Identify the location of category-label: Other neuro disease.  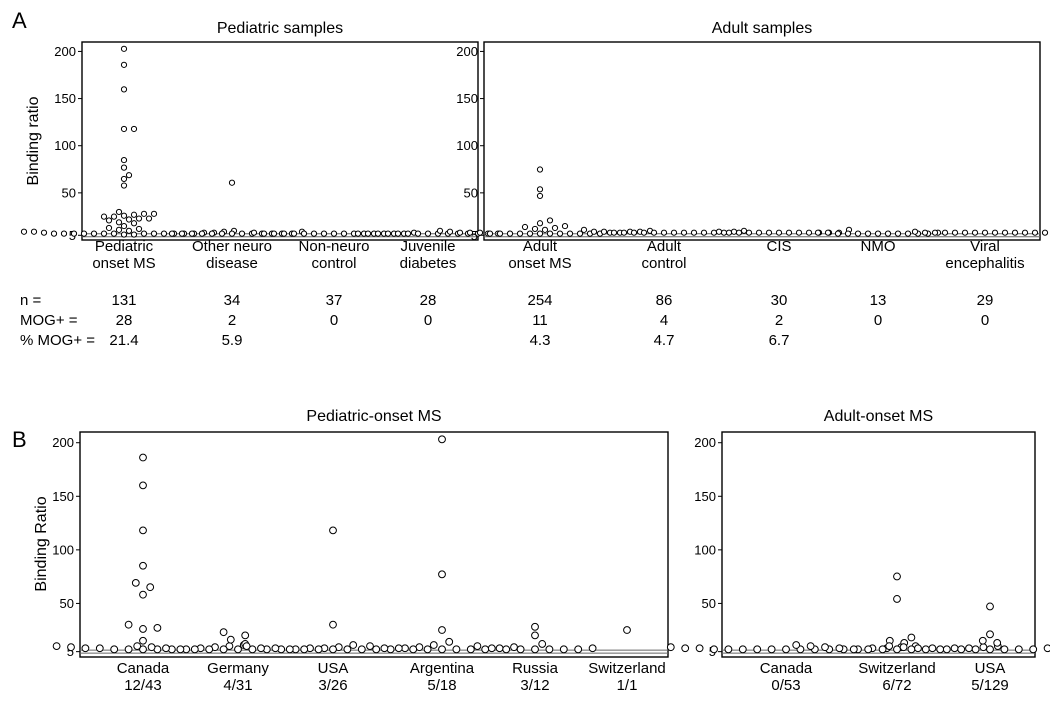
(232, 255).